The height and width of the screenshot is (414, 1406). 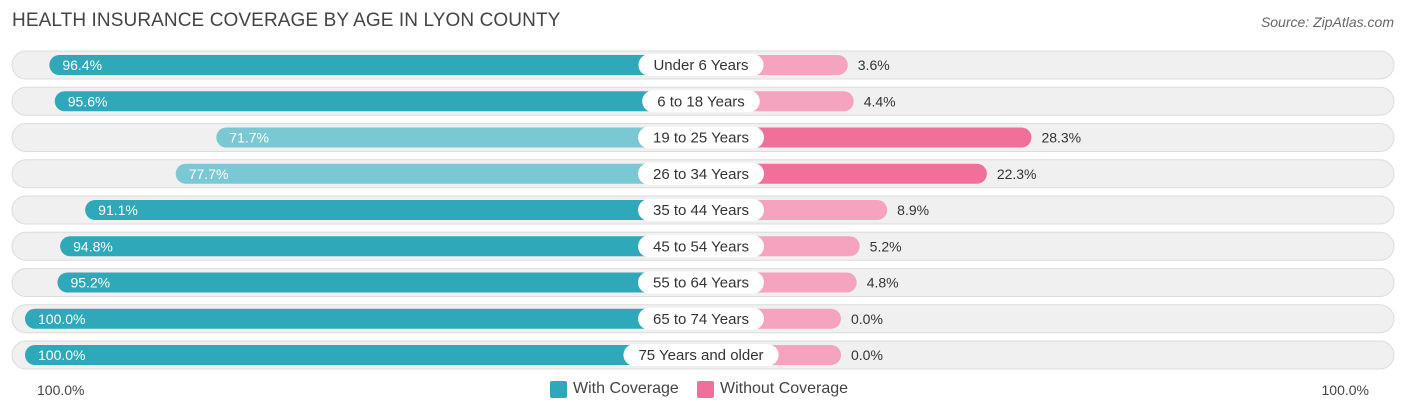 What do you see at coordinates (209, 174) in the screenshot?
I see `label-with-coverage: 77.7%` at bounding box center [209, 174].